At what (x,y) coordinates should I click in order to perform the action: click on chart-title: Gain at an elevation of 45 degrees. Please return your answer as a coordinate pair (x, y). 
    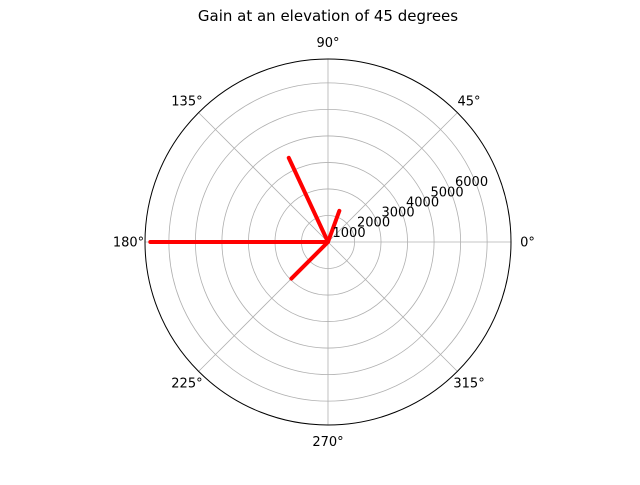
    Looking at the image, I should click on (328, 16).